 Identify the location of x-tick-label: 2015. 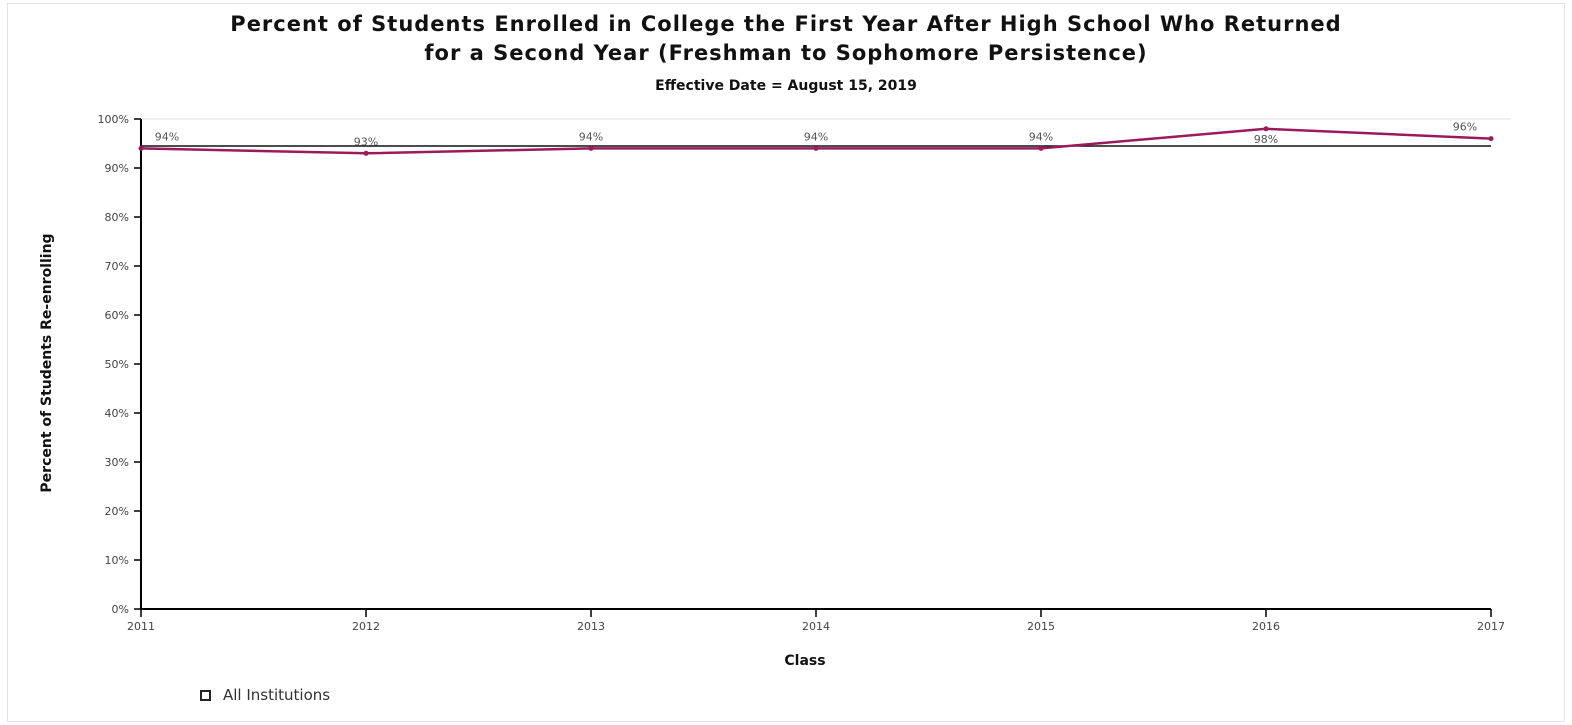
(1041, 626).